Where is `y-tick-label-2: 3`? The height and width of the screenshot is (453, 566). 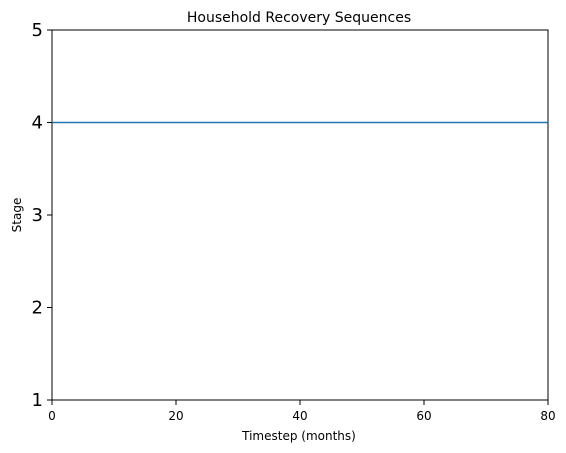
y-tick-label-2: 3 is located at coordinates (37, 215).